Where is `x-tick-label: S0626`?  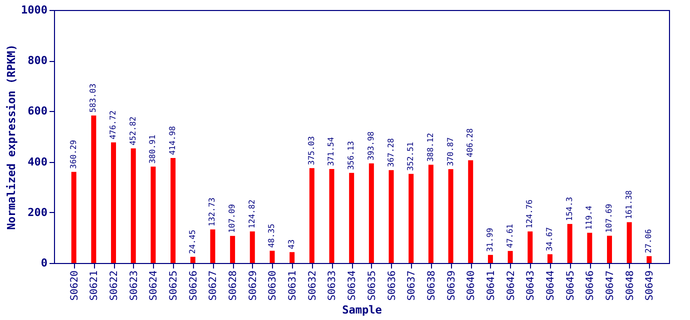 x-tick-label: S0626 is located at coordinates (194, 285).